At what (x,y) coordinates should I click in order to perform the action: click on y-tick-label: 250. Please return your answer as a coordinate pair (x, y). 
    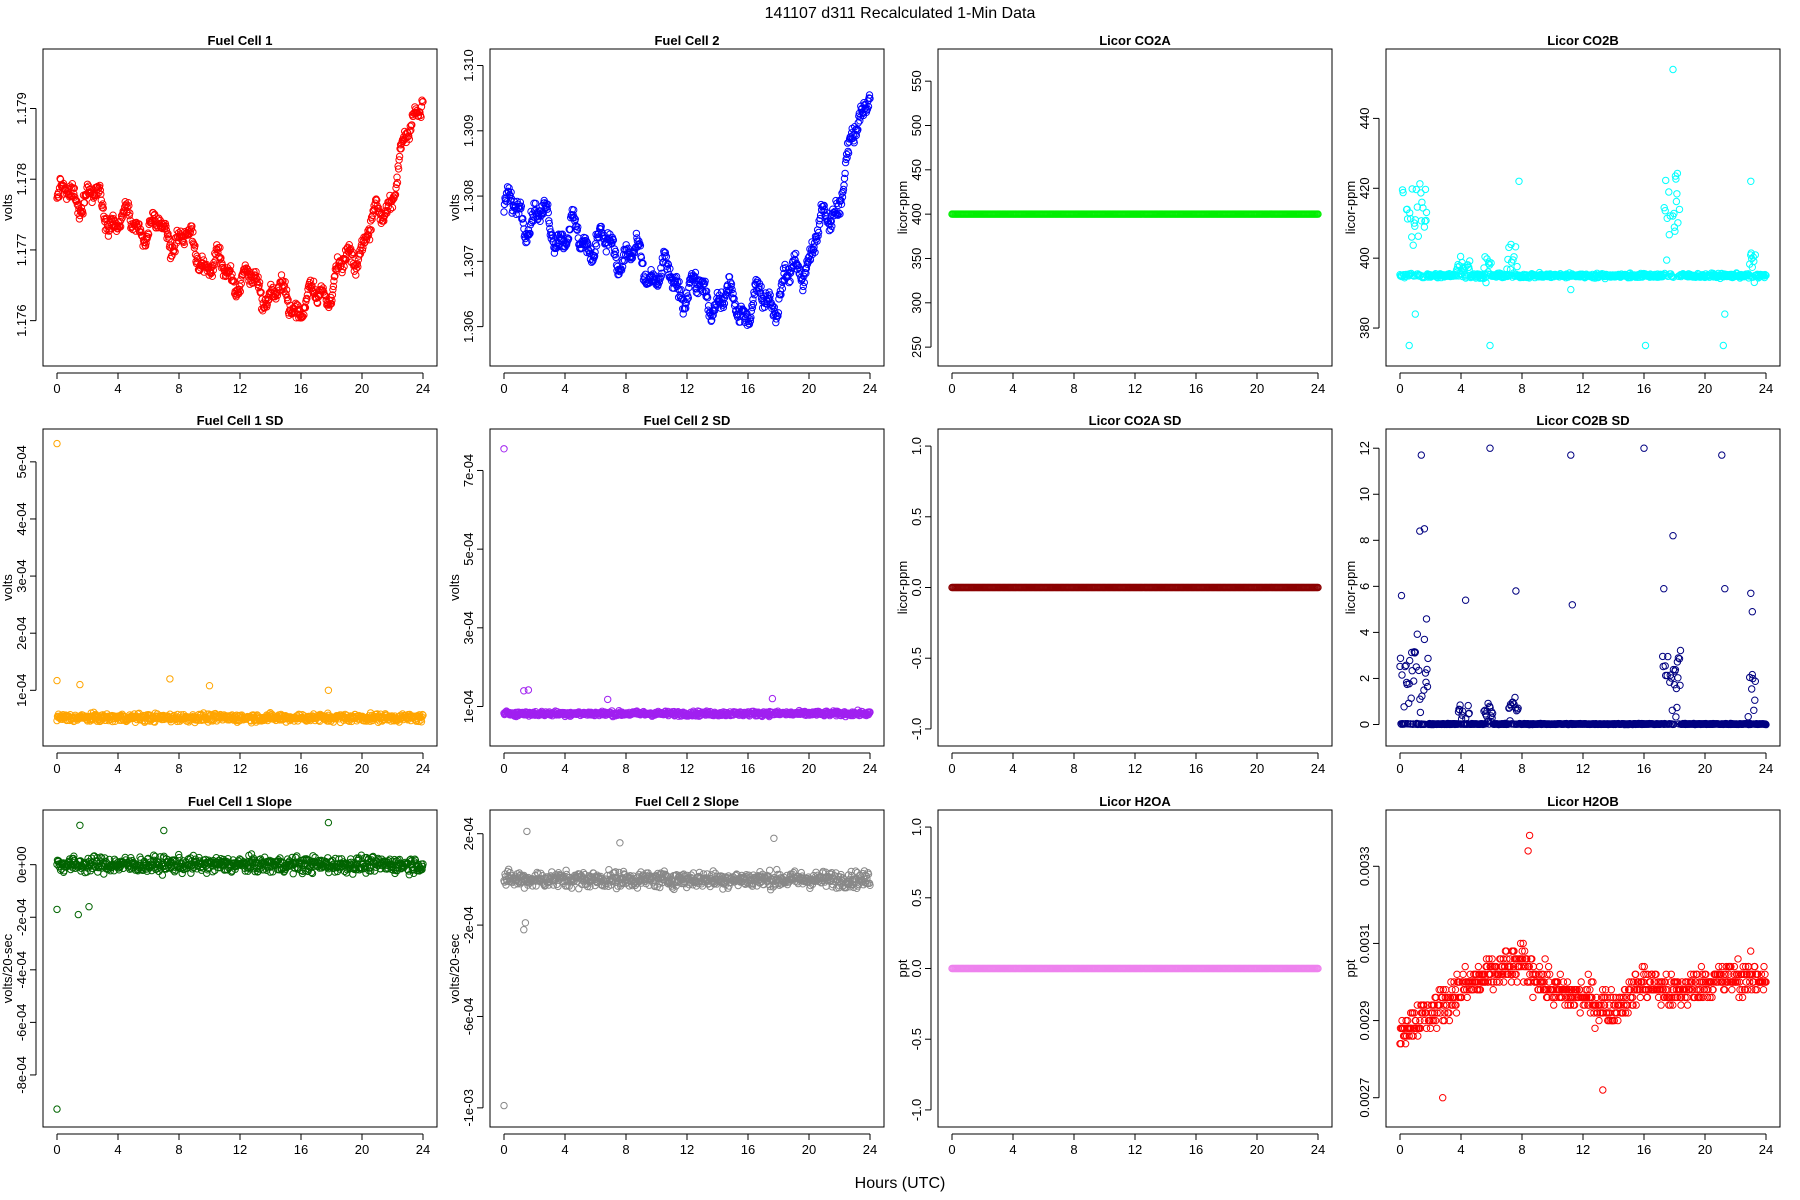
    Looking at the image, I should click on (916, 347).